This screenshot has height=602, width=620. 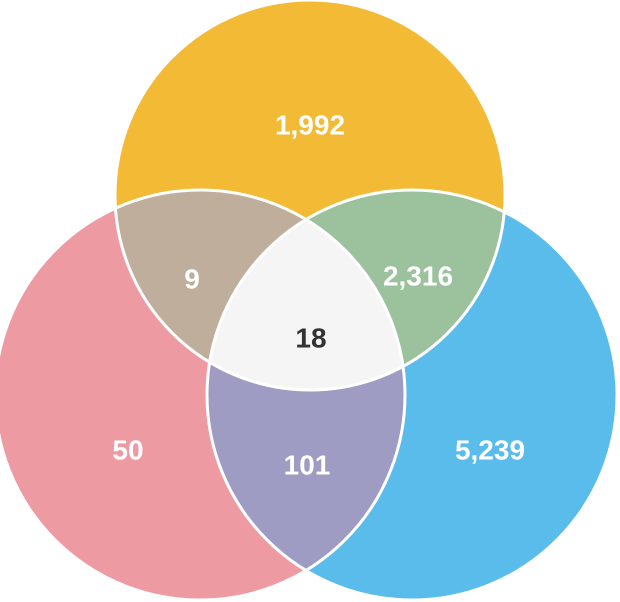 I want to click on count-right-only: 5,239, so click(x=490, y=449).